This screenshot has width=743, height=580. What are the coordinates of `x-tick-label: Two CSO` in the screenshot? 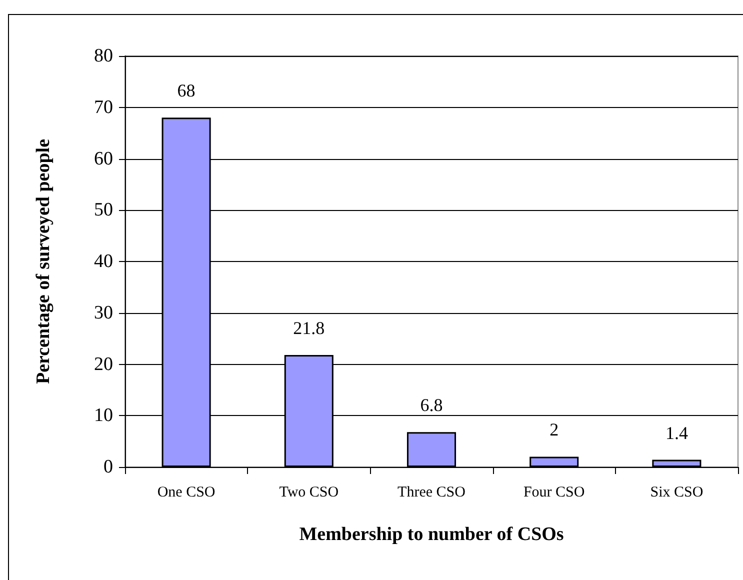 It's located at (309, 492).